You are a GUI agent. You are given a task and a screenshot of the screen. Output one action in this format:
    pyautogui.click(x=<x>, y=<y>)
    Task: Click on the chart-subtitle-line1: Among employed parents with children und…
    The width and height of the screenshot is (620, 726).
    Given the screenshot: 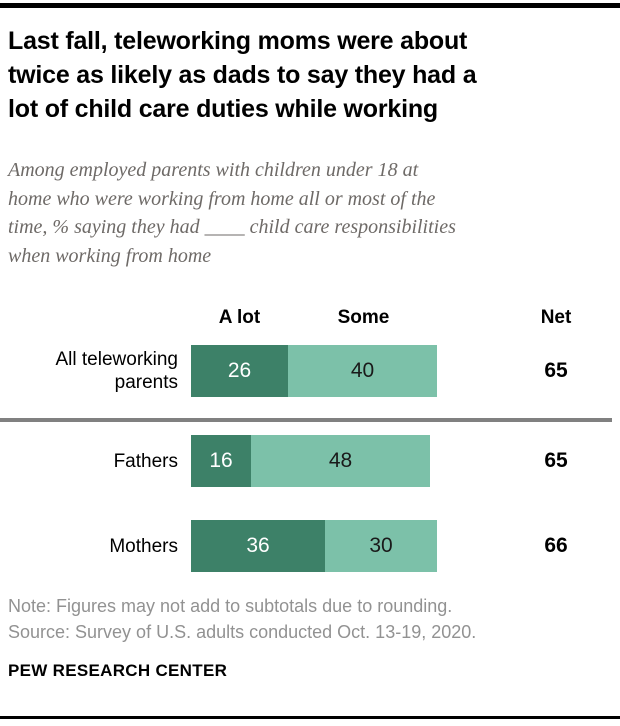 What is the action you would take?
    pyautogui.click(x=213, y=170)
    